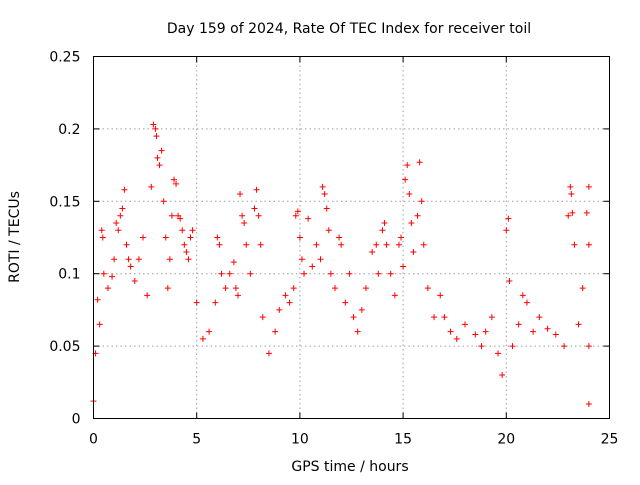 The image size is (640, 485). What do you see at coordinates (64, 347) in the screenshot?
I see `y-tick-label: 0.05` at bounding box center [64, 347].